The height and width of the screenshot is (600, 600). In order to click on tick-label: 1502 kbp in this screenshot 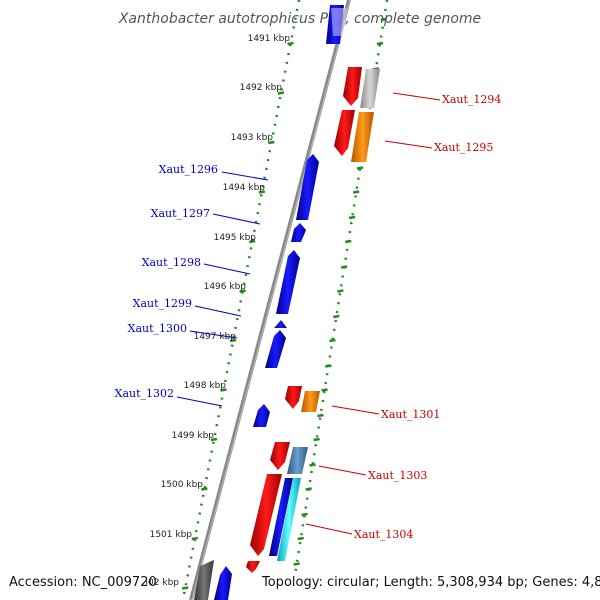, I will do `click(158, 583)`.